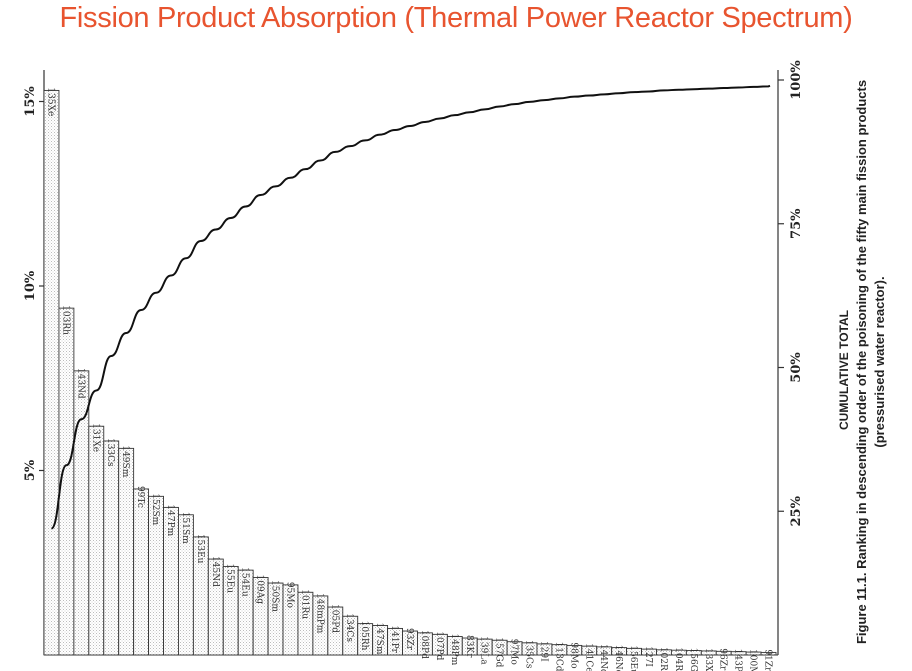 Image resolution: width=912 pixels, height=671 pixels. I want to click on right-axis-tick-label: 50%, so click(796, 367).